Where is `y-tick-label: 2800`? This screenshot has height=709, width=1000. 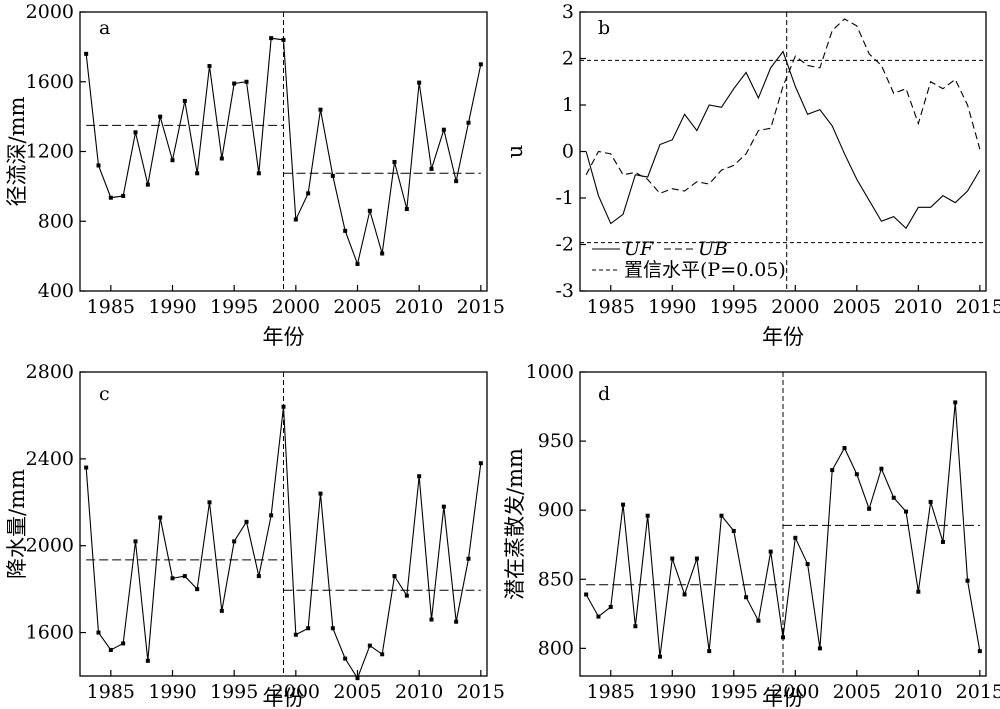 y-tick-label: 2800 is located at coordinates (50, 372).